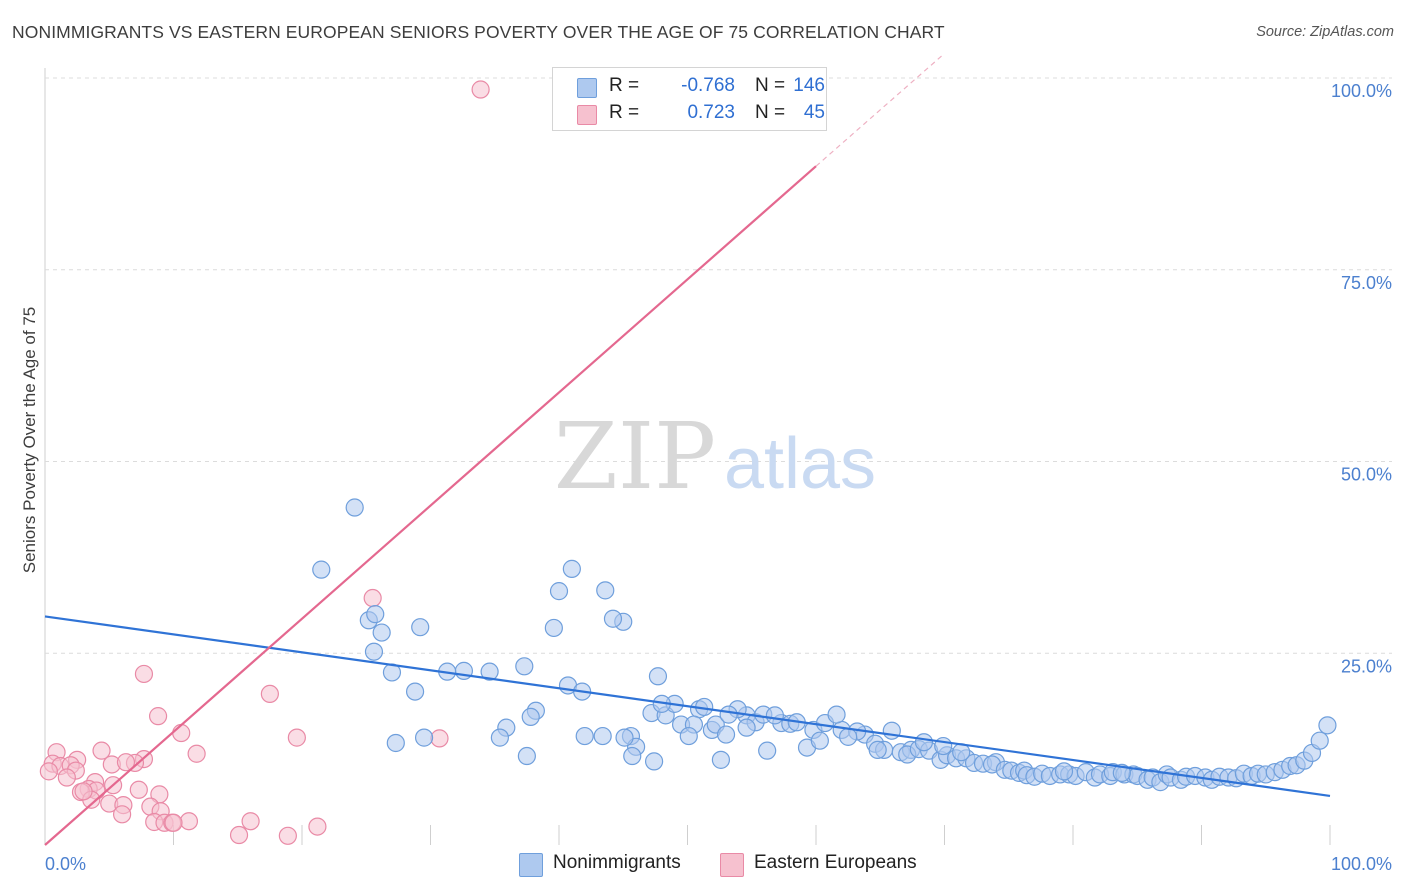  I want to click on x-tick-label: 100.0%, so click(1361, 864).